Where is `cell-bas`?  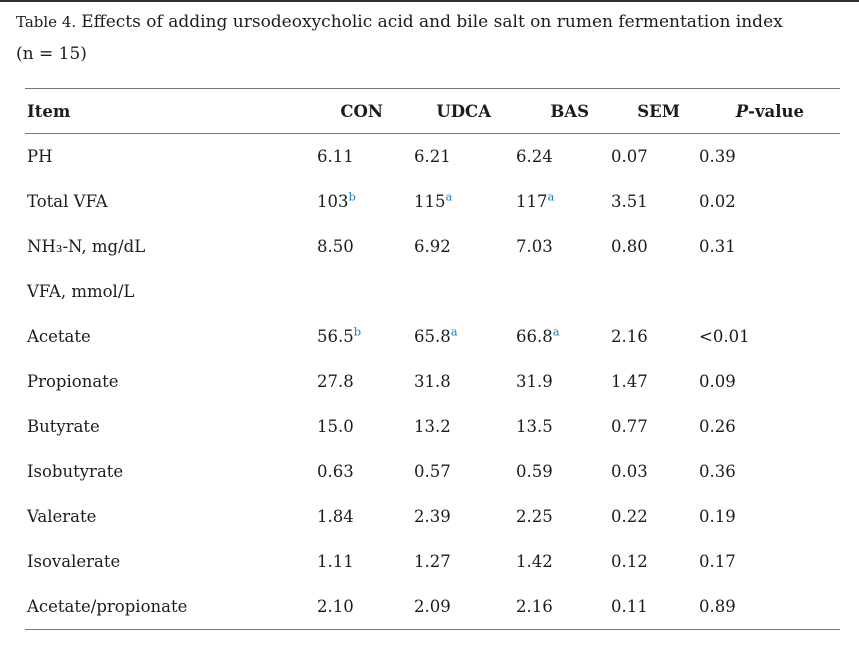 cell-bas is located at coordinates (560, 291).